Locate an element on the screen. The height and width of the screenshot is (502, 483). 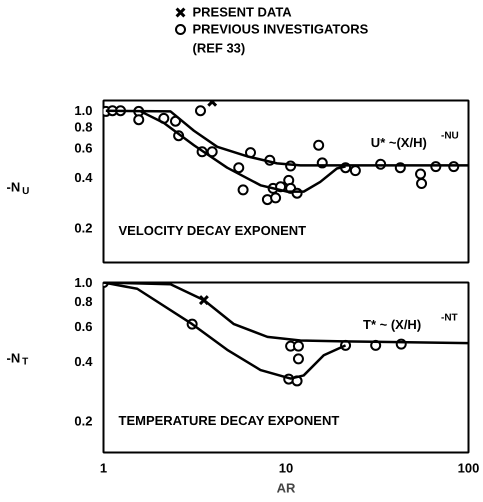
x-tick-label: 100 is located at coordinates (469, 468).